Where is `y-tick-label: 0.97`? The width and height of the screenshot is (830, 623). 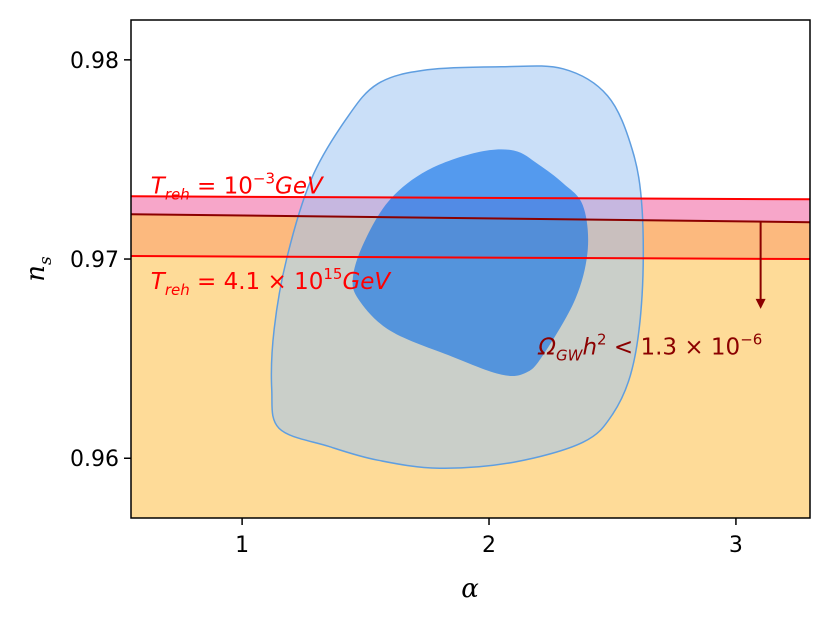 y-tick-label: 0.97 is located at coordinates (94, 260).